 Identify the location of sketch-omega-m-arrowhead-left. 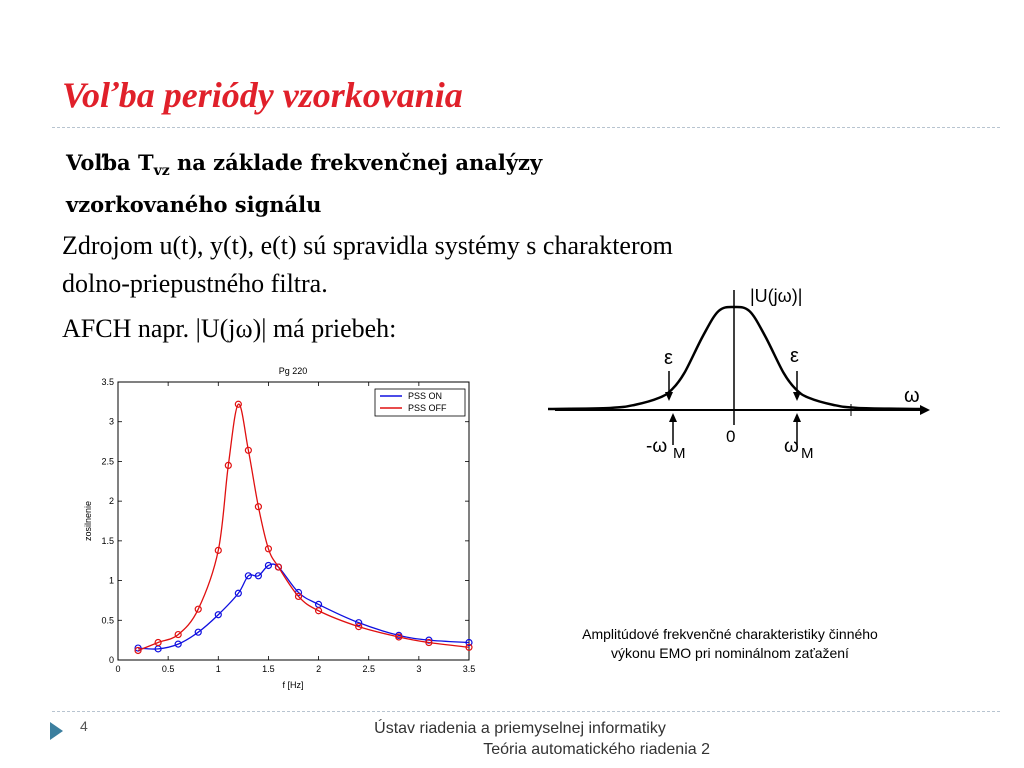
(673, 417).